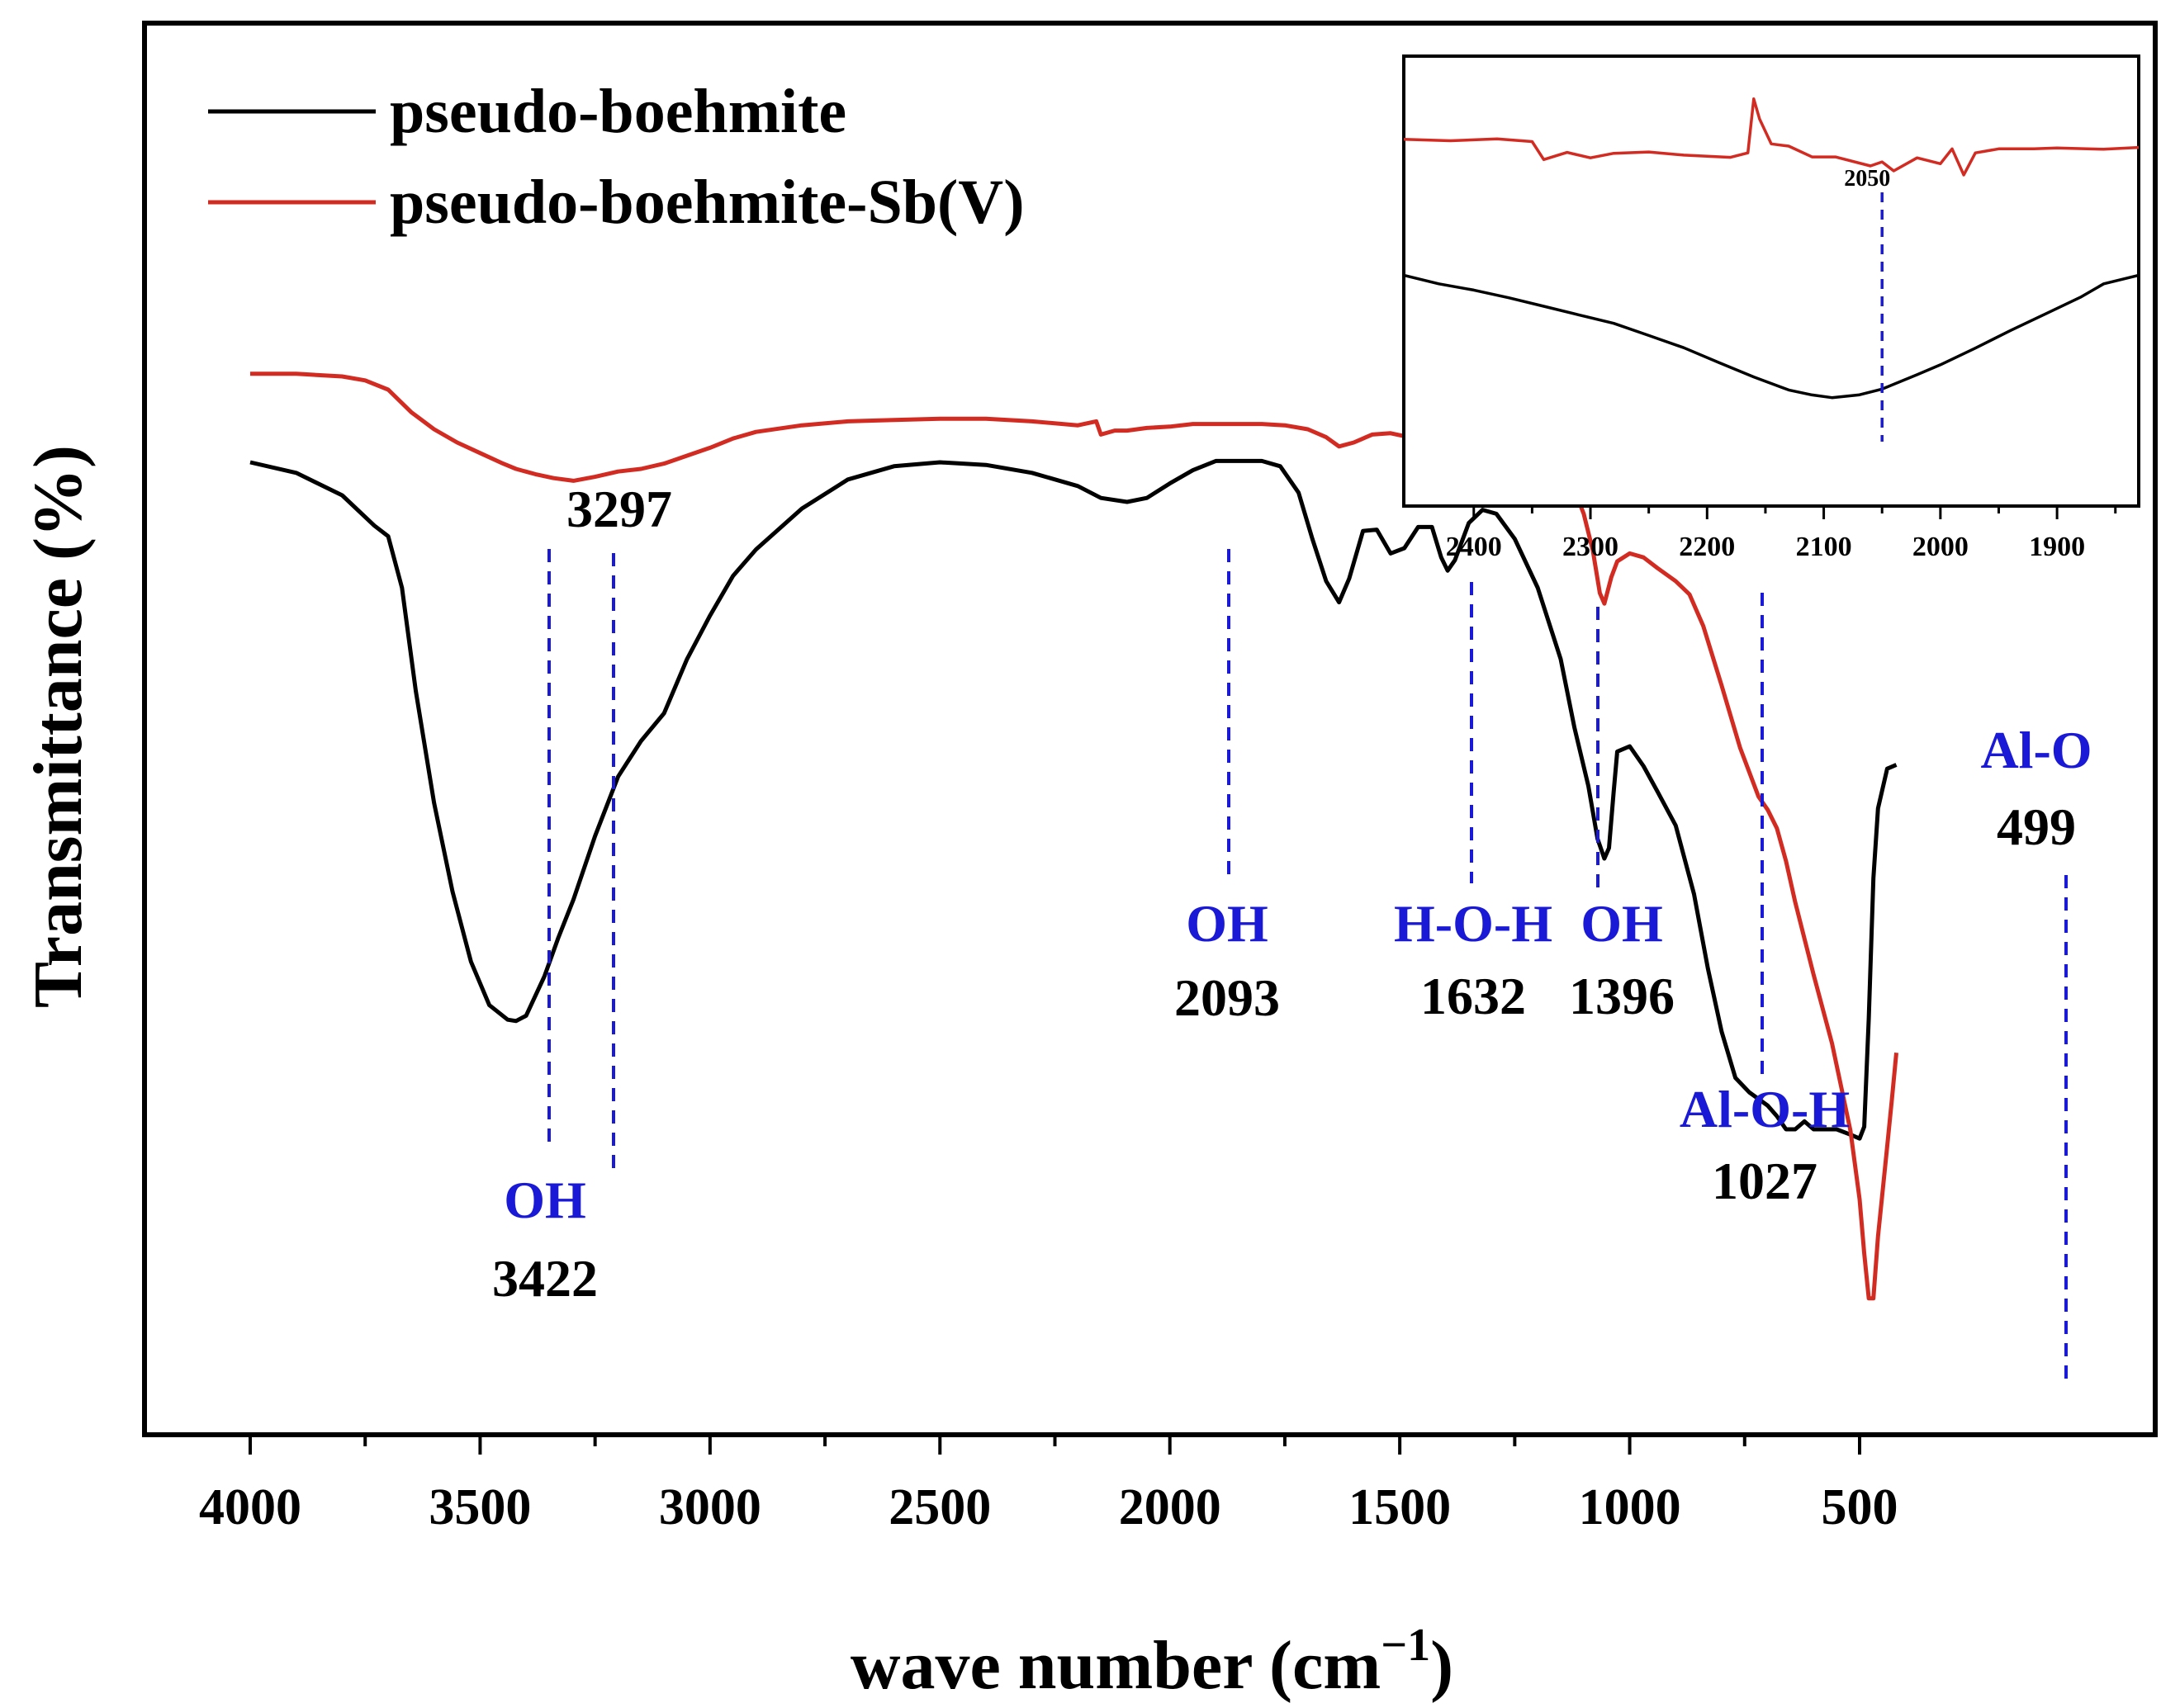 The image size is (2180, 1708). I want to click on inset-x-tick-label: 1900, so click(2057, 547).